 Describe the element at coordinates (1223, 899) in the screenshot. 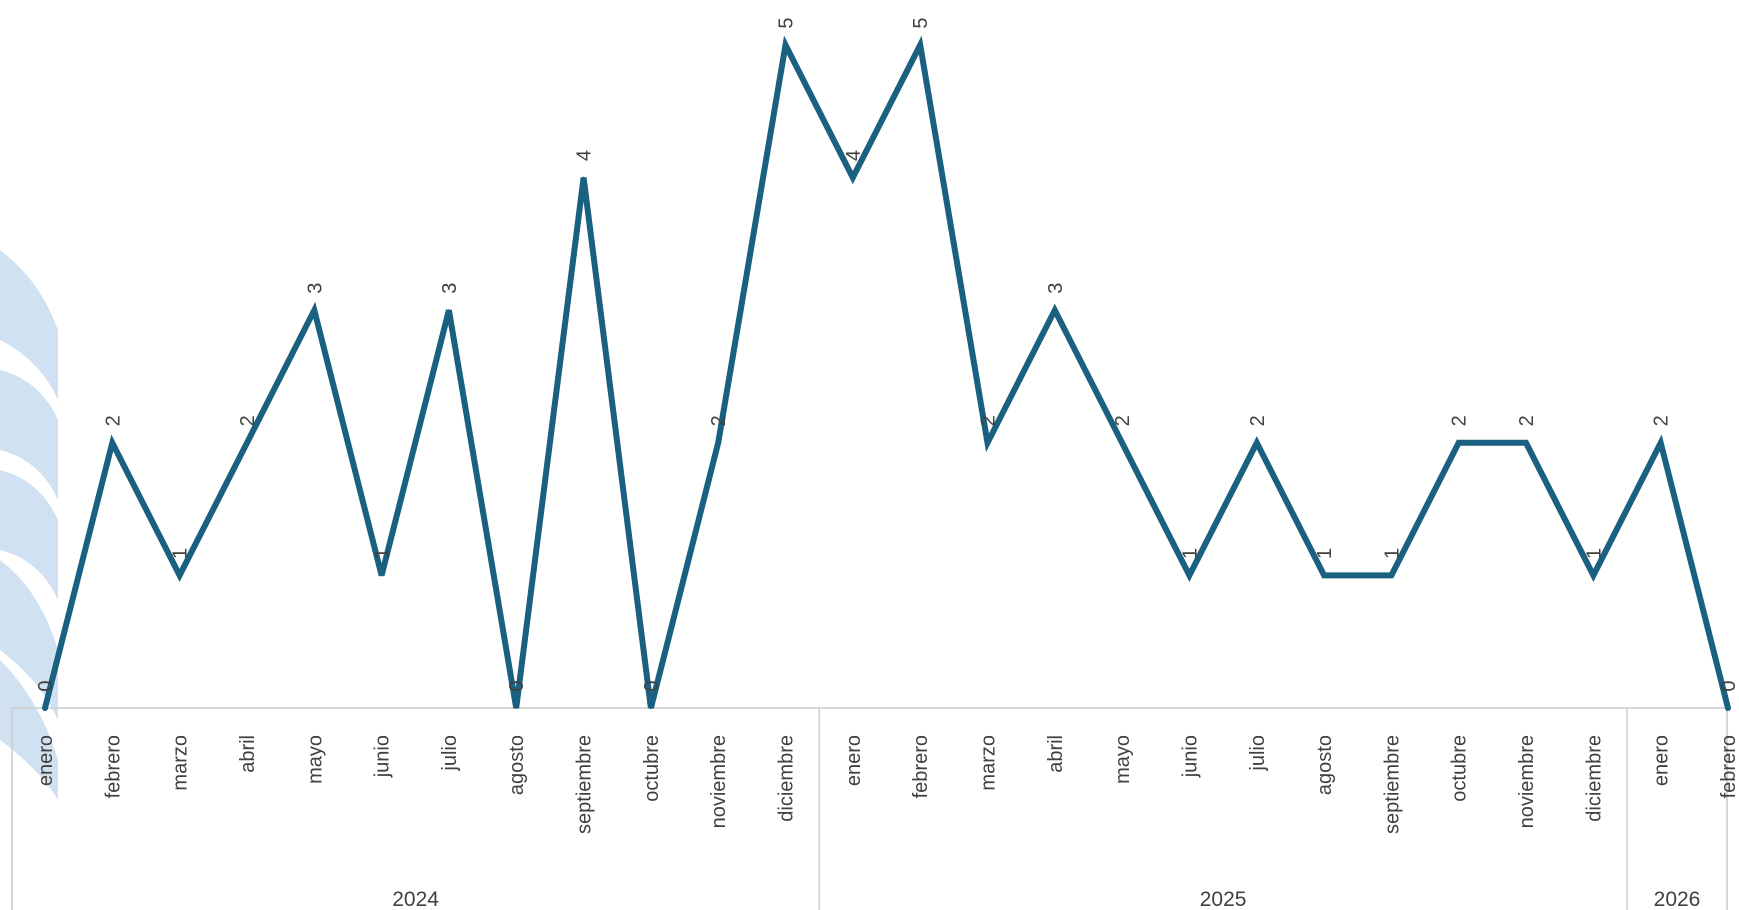

I see `year-label: 2025` at that location.